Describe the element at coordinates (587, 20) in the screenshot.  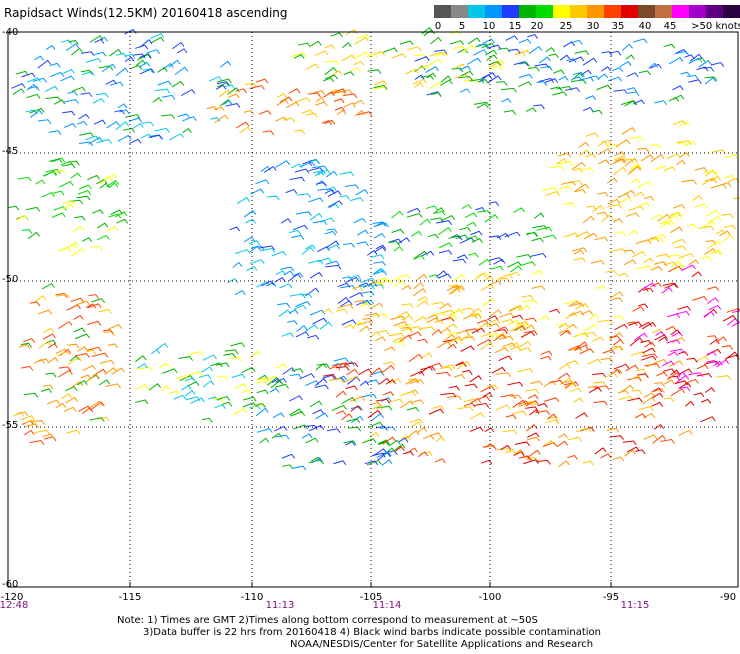
I see `wind-speed-legend: 0 5 10 15 20 25 30 35 40 45 >50 knots` at that location.